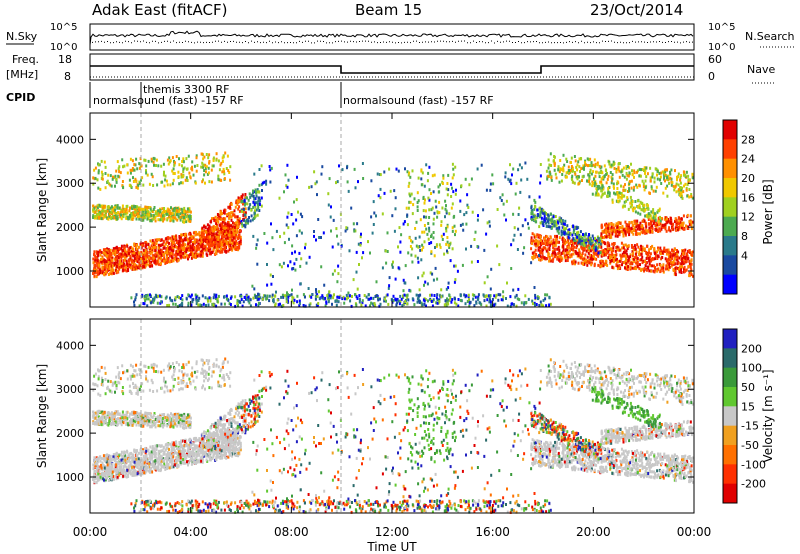 The image size is (800, 554). I want to click on velocity-colorbar-label: Velocity [m s⁻¹], so click(768, 415).